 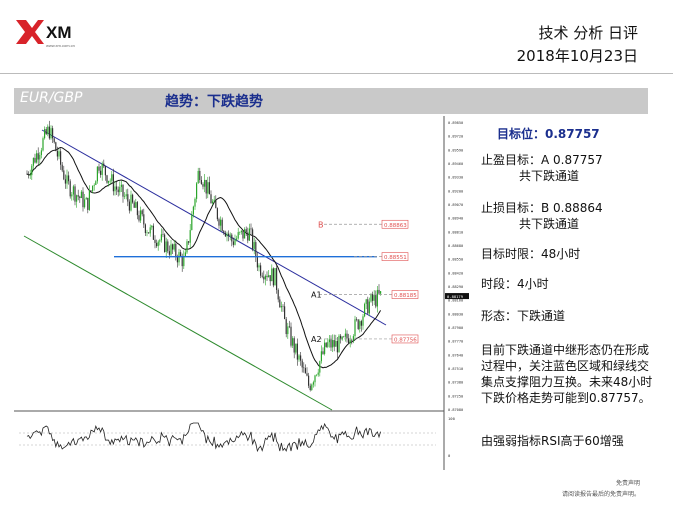 I want to click on price-tick-label: 0.87900, so click(x=455, y=328).